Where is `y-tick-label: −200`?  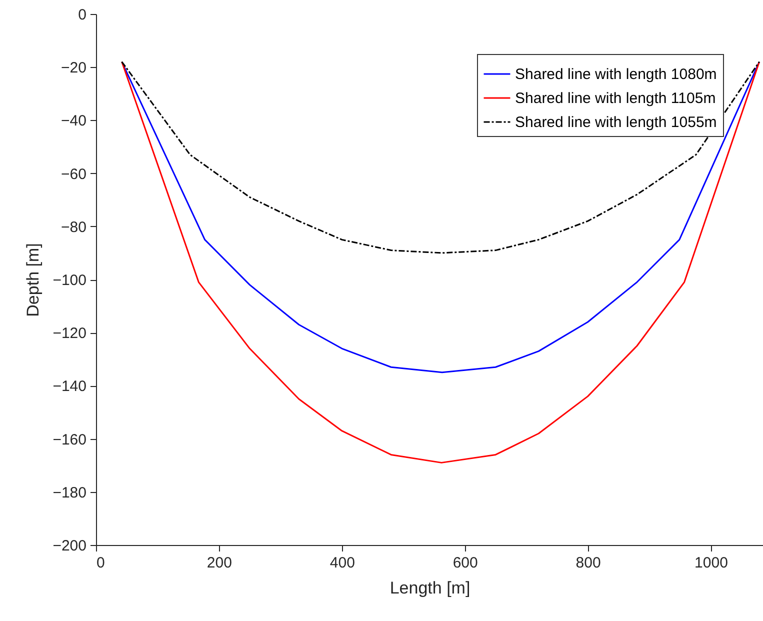
y-tick-label: −200 is located at coordinates (69, 546).